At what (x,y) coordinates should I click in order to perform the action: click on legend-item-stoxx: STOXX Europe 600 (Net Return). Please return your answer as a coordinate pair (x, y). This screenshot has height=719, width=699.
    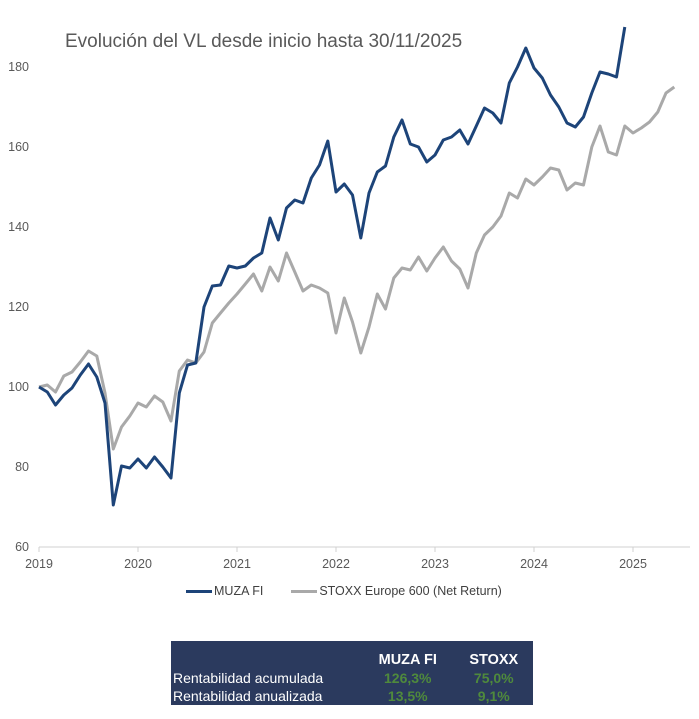
    Looking at the image, I should click on (396, 591).